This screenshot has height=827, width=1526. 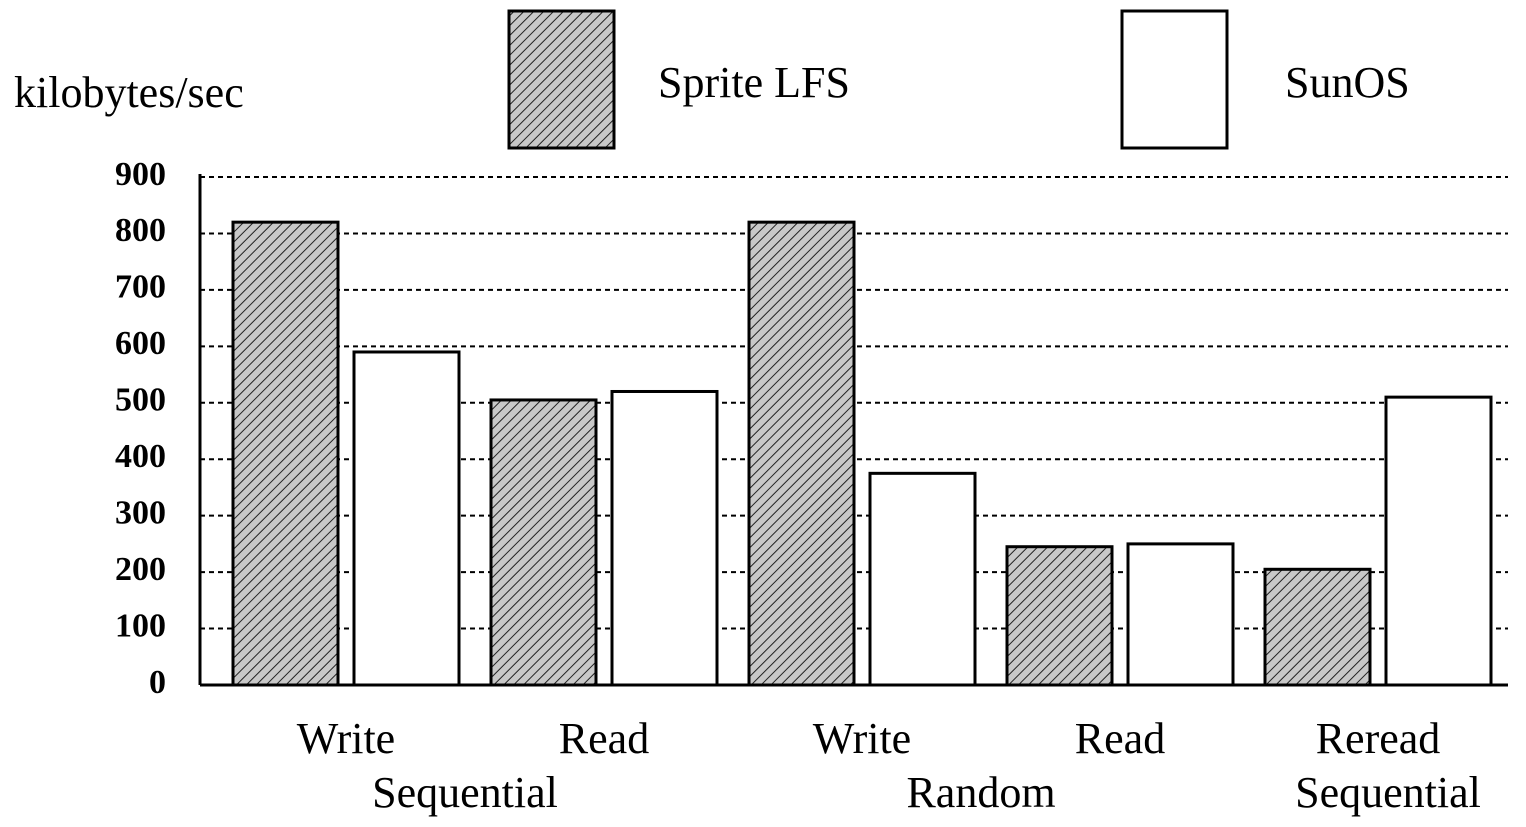 I want to click on x-tick-label: Reread, so click(x=1378, y=738).